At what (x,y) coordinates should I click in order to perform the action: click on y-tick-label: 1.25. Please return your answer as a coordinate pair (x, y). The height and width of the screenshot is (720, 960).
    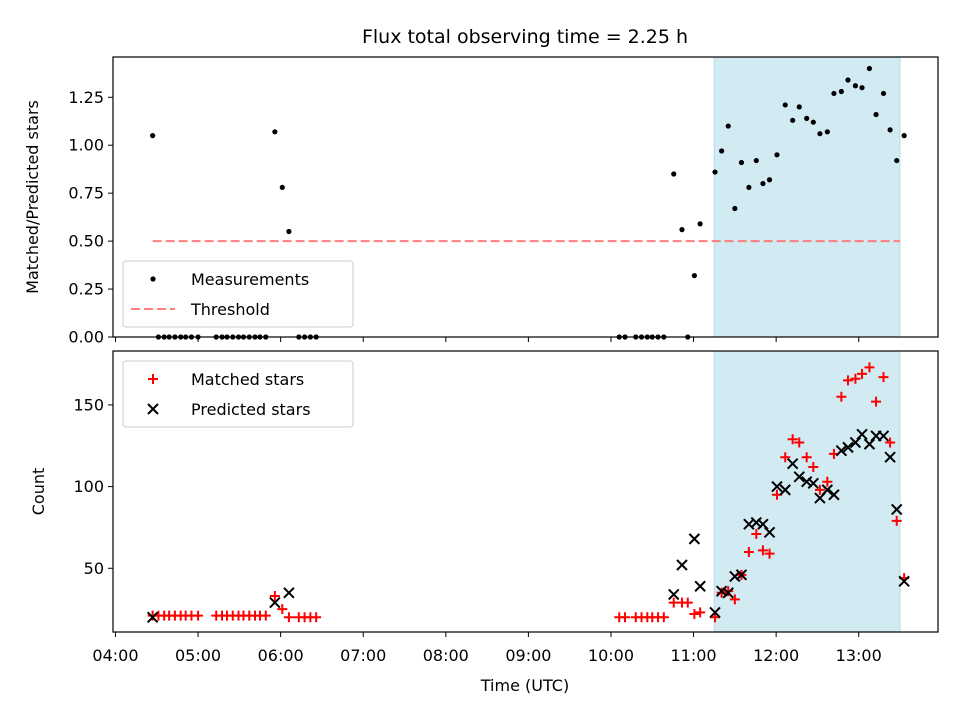
    Looking at the image, I should click on (86, 97).